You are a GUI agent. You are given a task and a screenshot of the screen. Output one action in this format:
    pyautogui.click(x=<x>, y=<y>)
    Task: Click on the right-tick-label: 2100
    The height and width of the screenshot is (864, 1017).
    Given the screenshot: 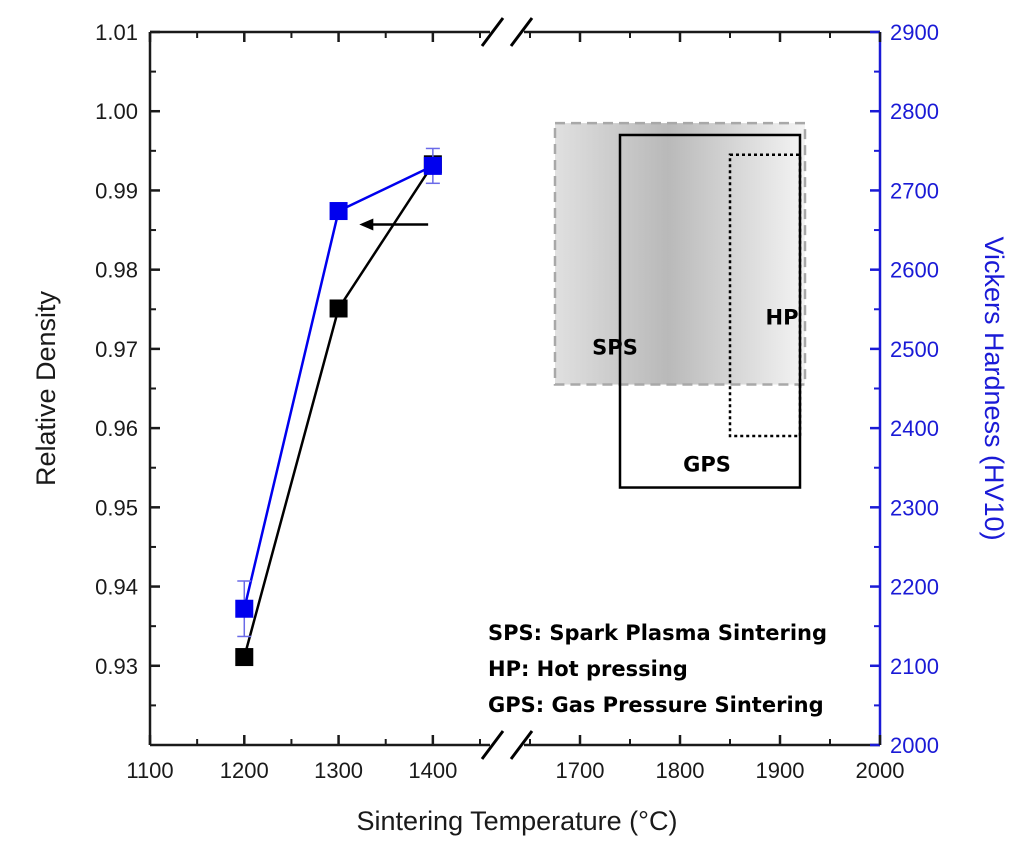 What is the action you would take?
    pyautogui.click(x=914, y=666)
    